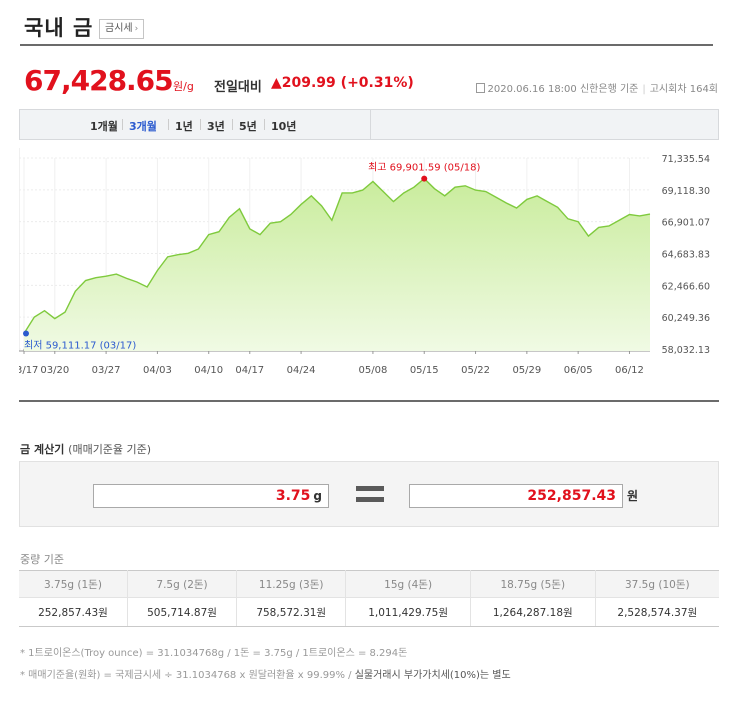 This screenshot has width=733, height=710. What do you see at coordinates (249, 370) in the screenshot?
I see `x-tick-label: 04/17` at bounding box center [249, 370].